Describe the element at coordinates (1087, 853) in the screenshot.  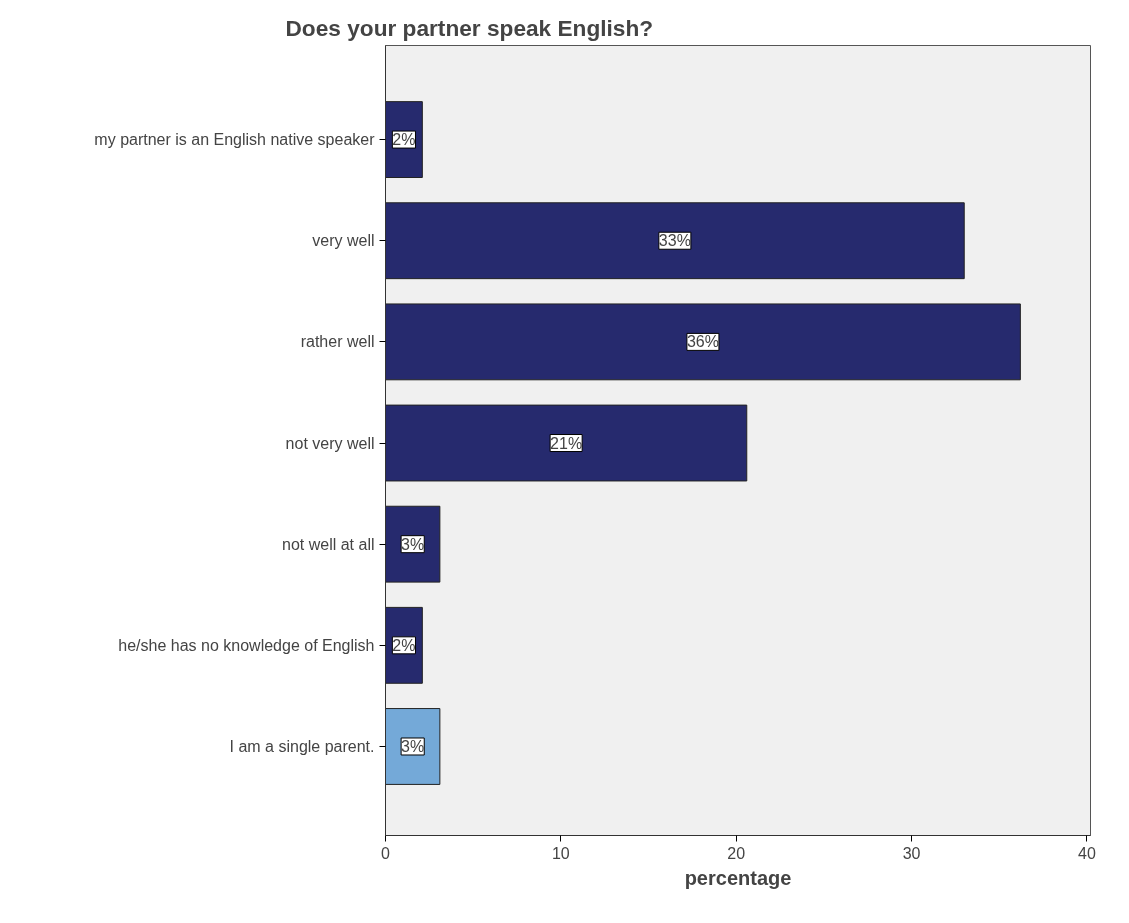
I see `x-tick-label: 40` at that location.